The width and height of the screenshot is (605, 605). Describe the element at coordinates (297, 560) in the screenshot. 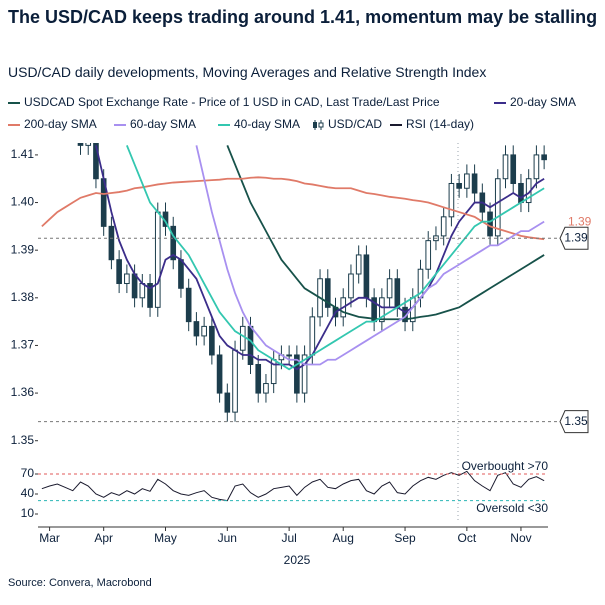

I see `x-axis-label: 2025` at that location.